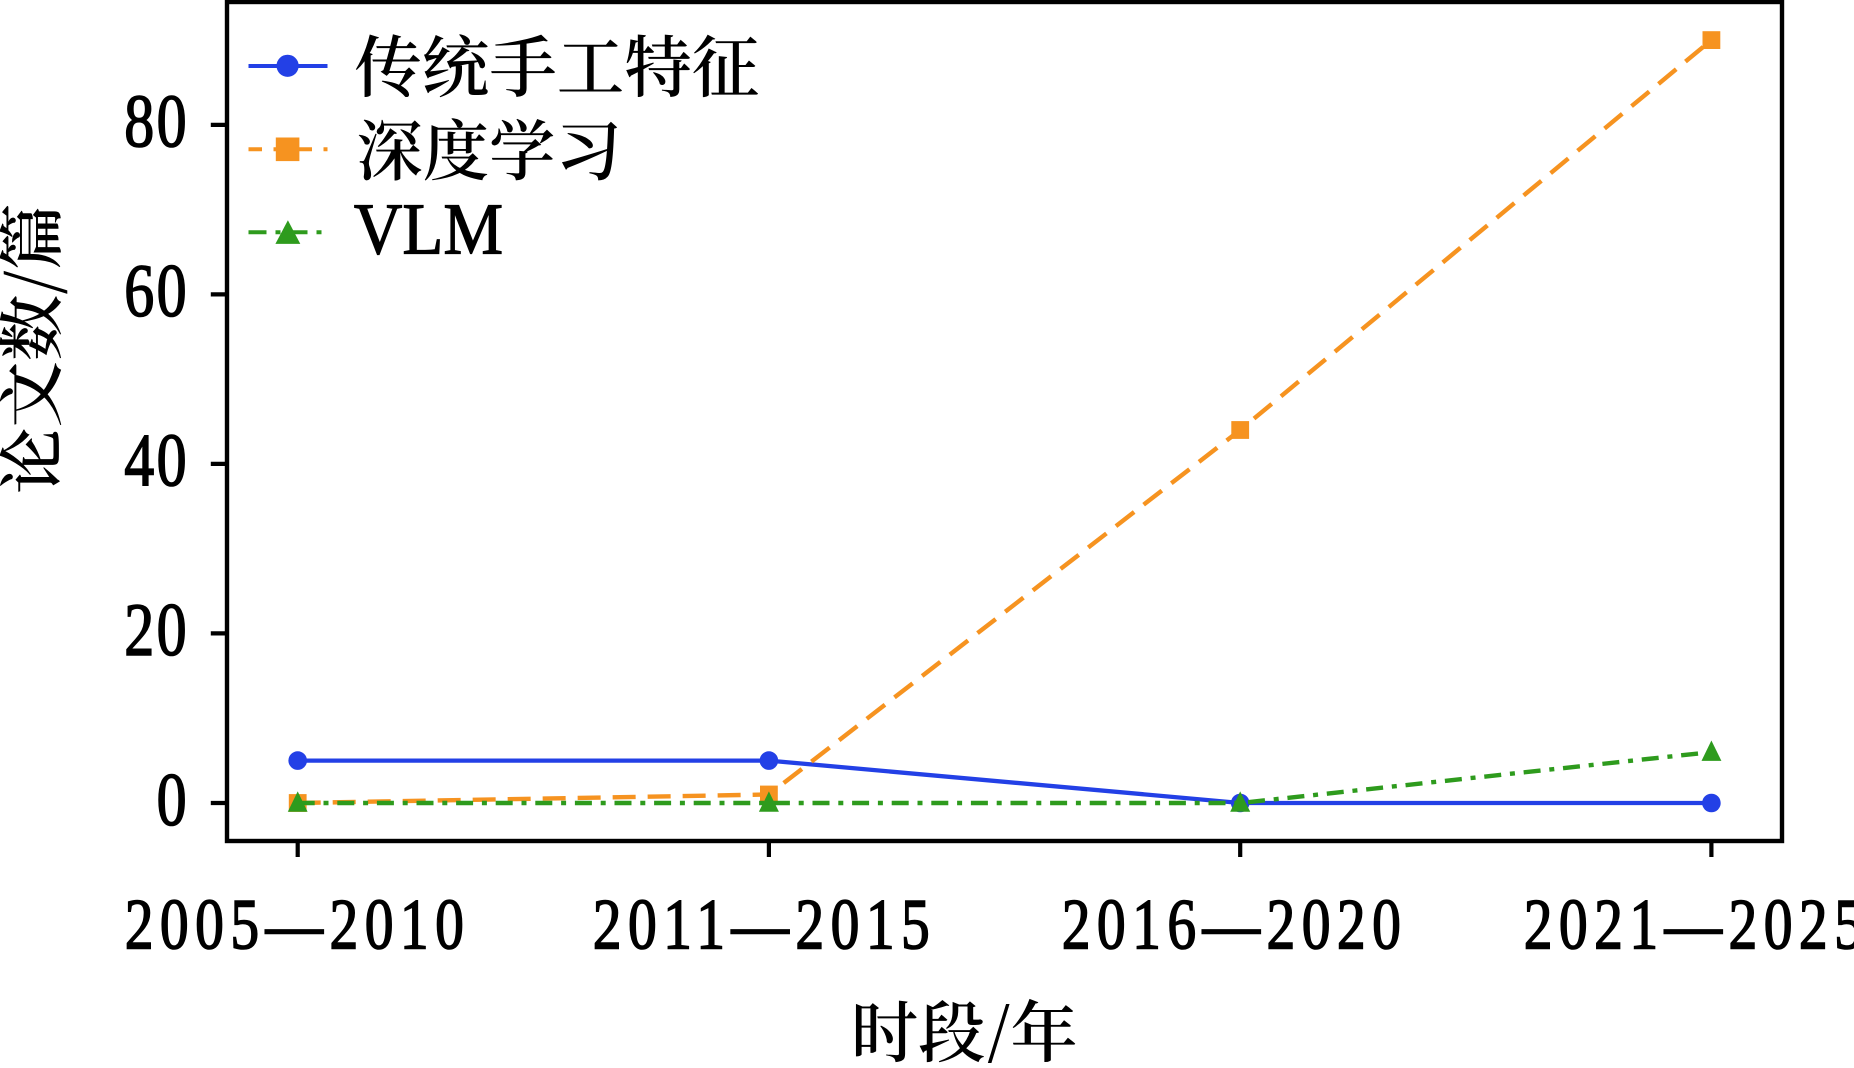 Image resolution: width=1854 pixels, height=1068 pixels. Describe the element at coordinates (298, 926) in the screenshot. I see `svg-text: 2005—2010` at that location.